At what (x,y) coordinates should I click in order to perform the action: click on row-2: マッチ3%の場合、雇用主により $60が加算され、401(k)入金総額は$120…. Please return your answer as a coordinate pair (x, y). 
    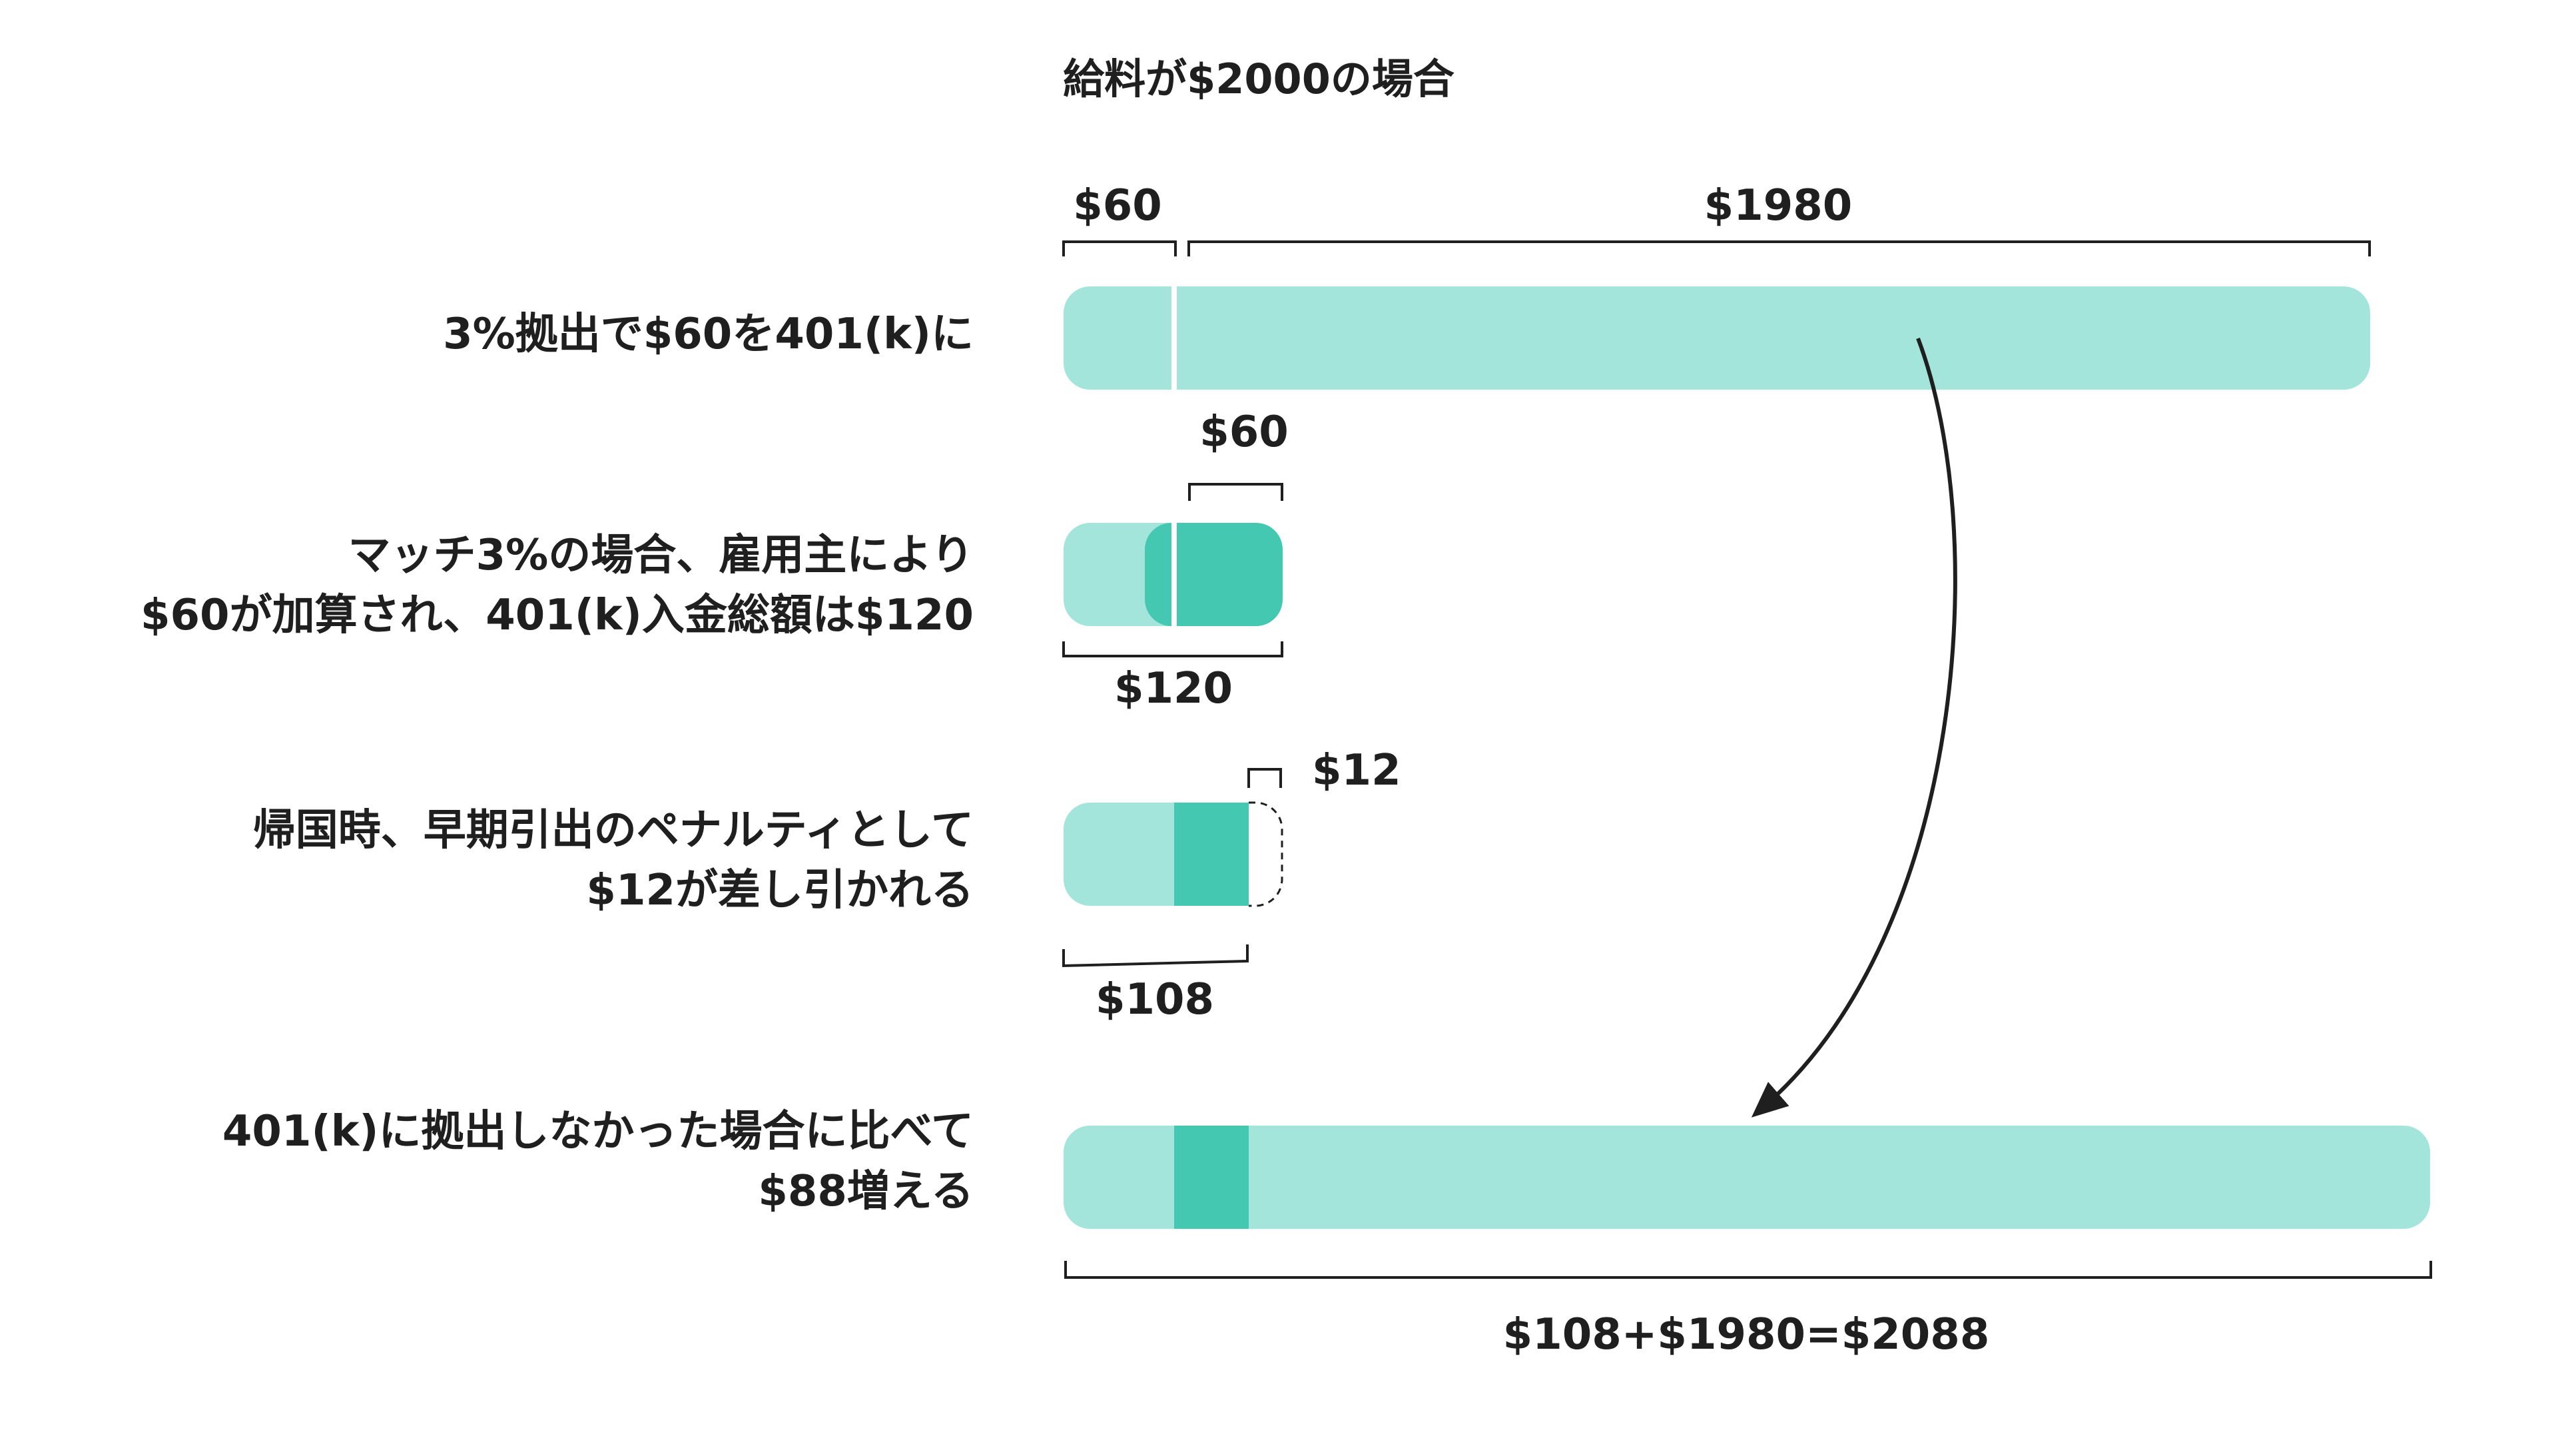
    Looking at the image, I should click on (715, 560).